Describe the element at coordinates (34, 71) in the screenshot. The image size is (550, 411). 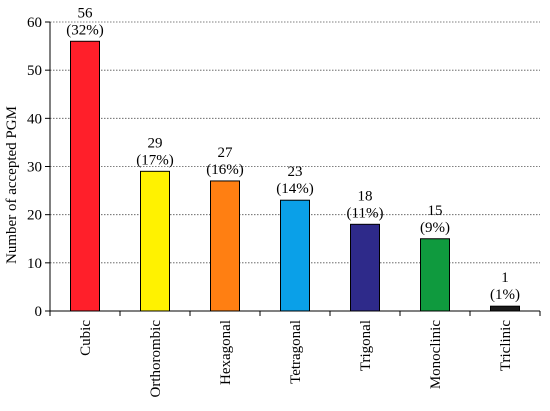
I see `y-tick-label: 50` at that location.